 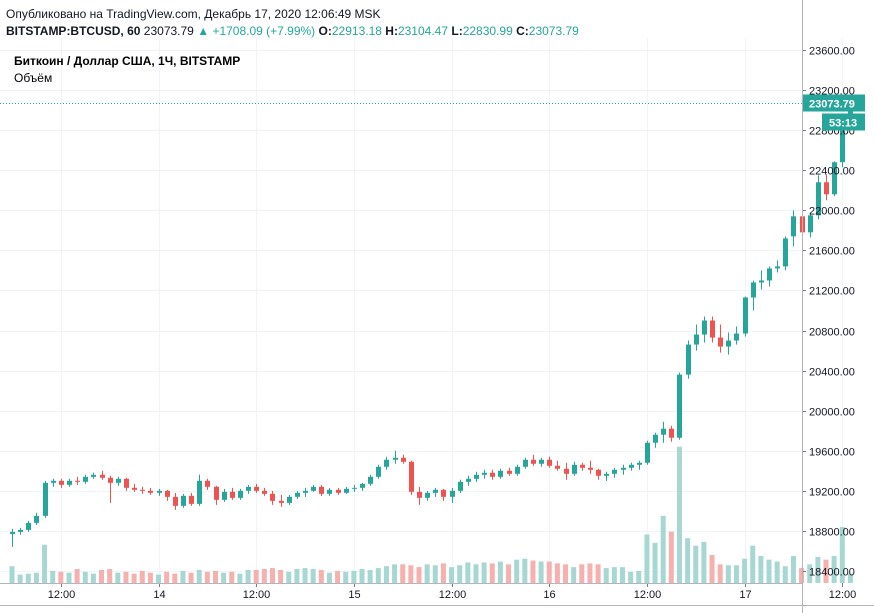 What do you see at coordinates (832, 52) in the screenshot?
I see `y-tick-label: 23600.00` at bounding box center [832, 52].